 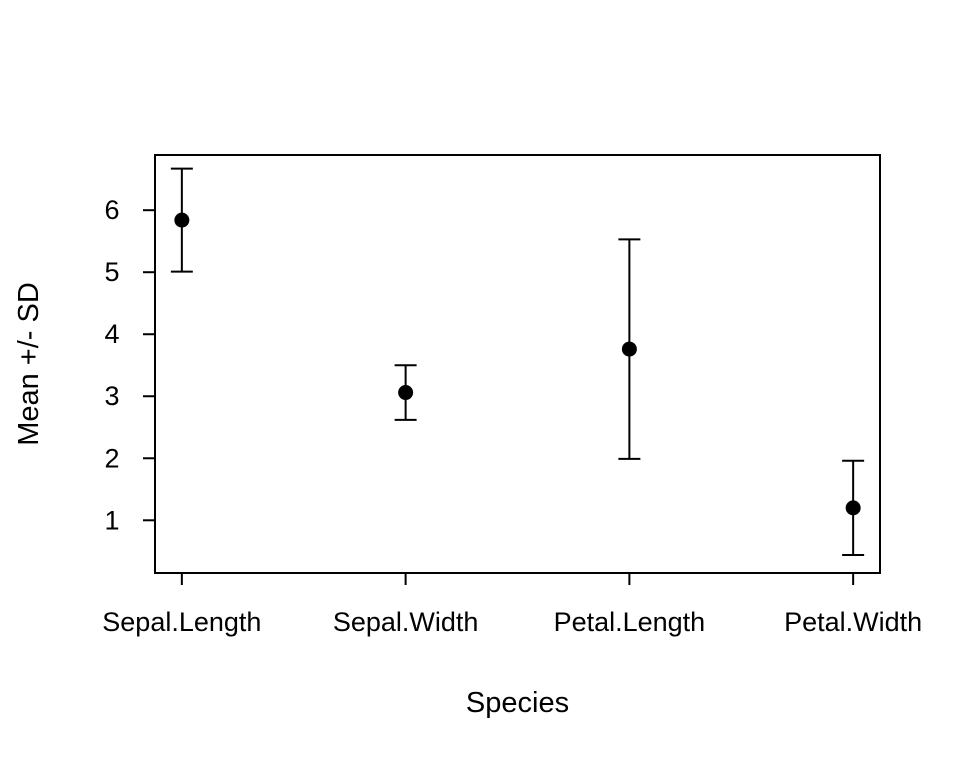 I want to click on x-tick-label: Petal.Length, so click(x=630, y=622).